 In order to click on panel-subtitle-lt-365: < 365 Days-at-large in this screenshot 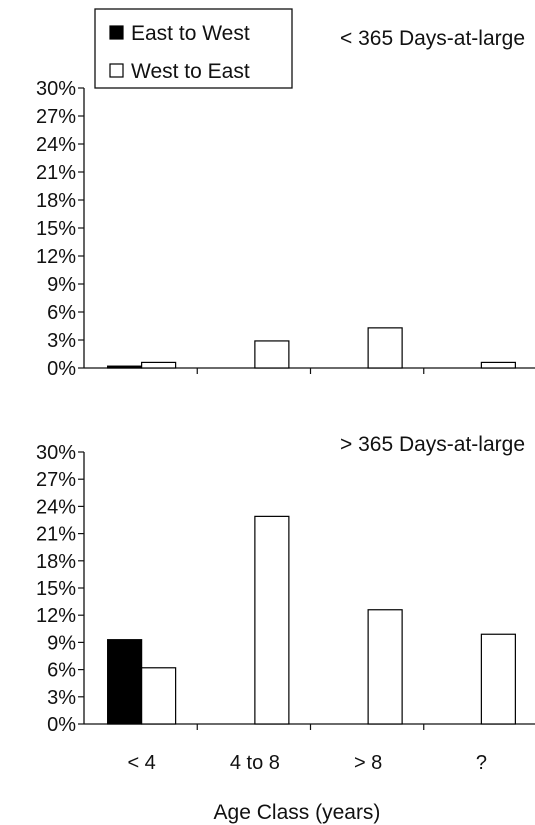, I will do `click(432, 38)`.